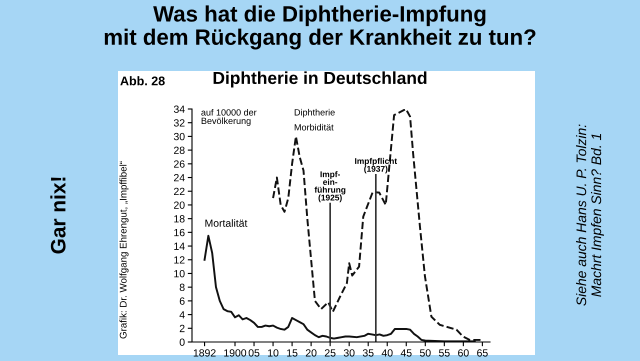 Image resolution: width=640 pixels, height=361 pixels. I want to click on y-tick-label: 2, so click(182, 328).